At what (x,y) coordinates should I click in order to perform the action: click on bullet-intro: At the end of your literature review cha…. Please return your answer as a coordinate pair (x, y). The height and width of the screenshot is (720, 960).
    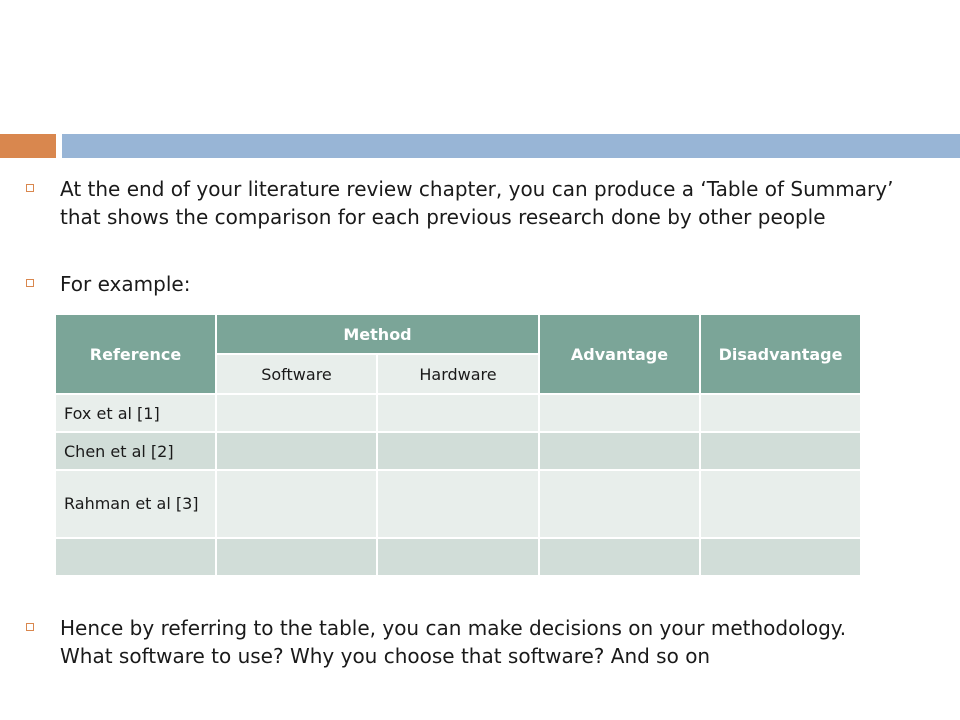
    Looking at the image, I should click on (463, 203).